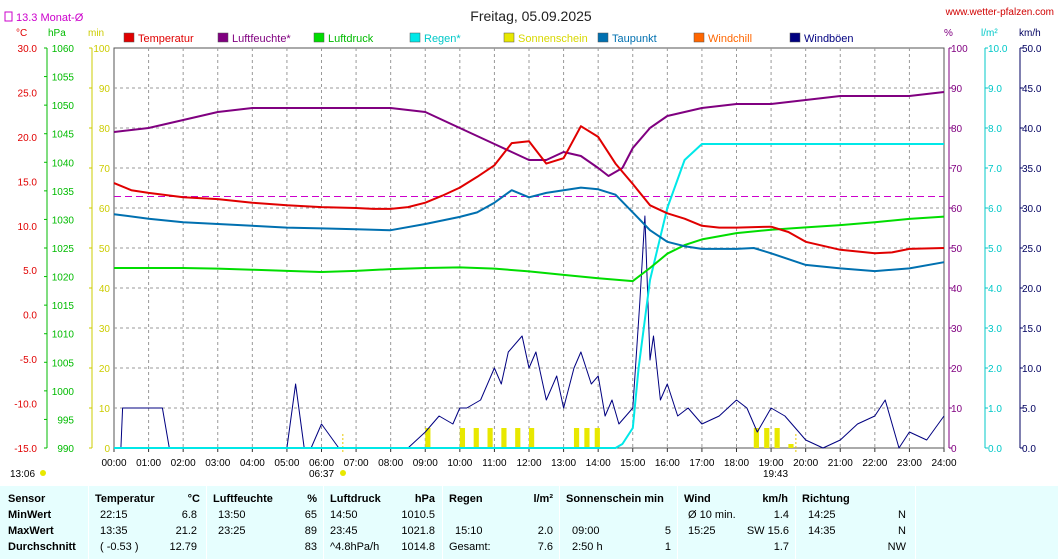 Image resolution: width=1058 pixels, height=559 pixels. I want to click on temperature-tick-label: 5.0, so click(30, 271).